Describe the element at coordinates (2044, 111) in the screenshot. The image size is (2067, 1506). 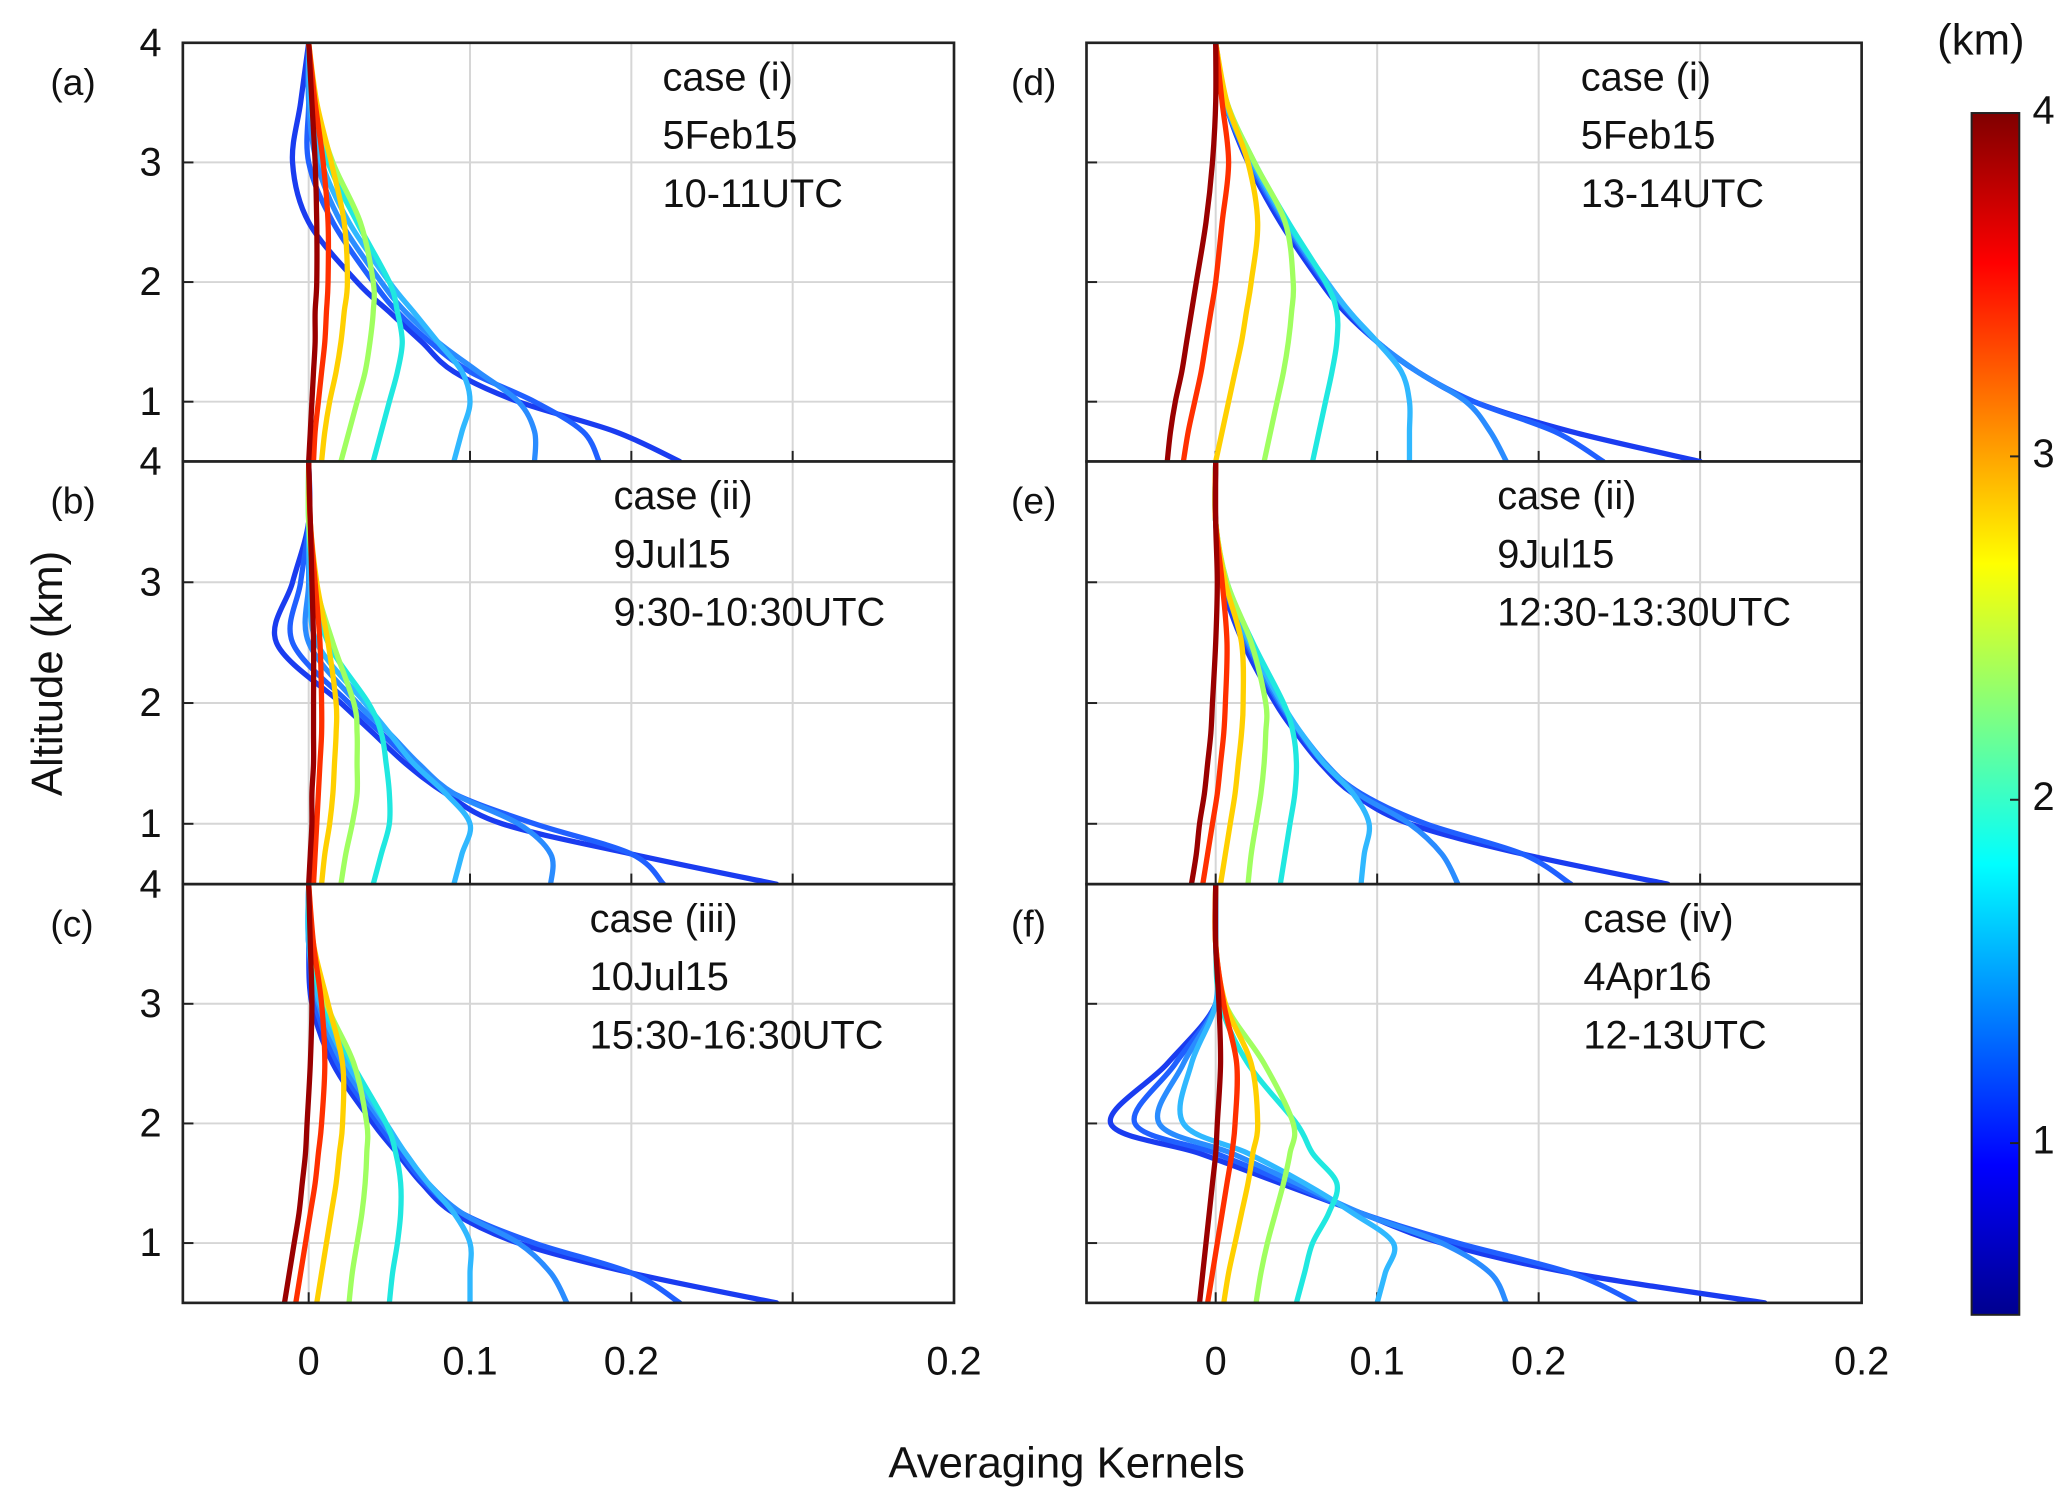
I see `colorbar-tick-label: 4` at that location.